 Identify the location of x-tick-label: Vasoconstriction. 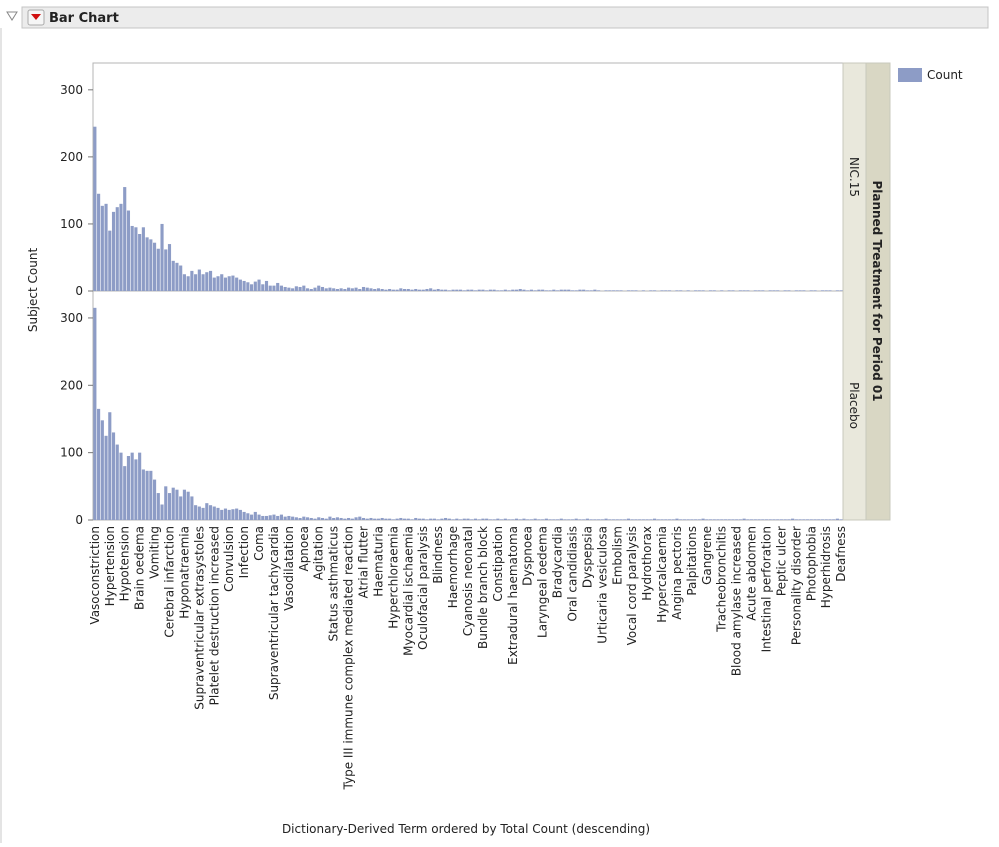
(95, 575).